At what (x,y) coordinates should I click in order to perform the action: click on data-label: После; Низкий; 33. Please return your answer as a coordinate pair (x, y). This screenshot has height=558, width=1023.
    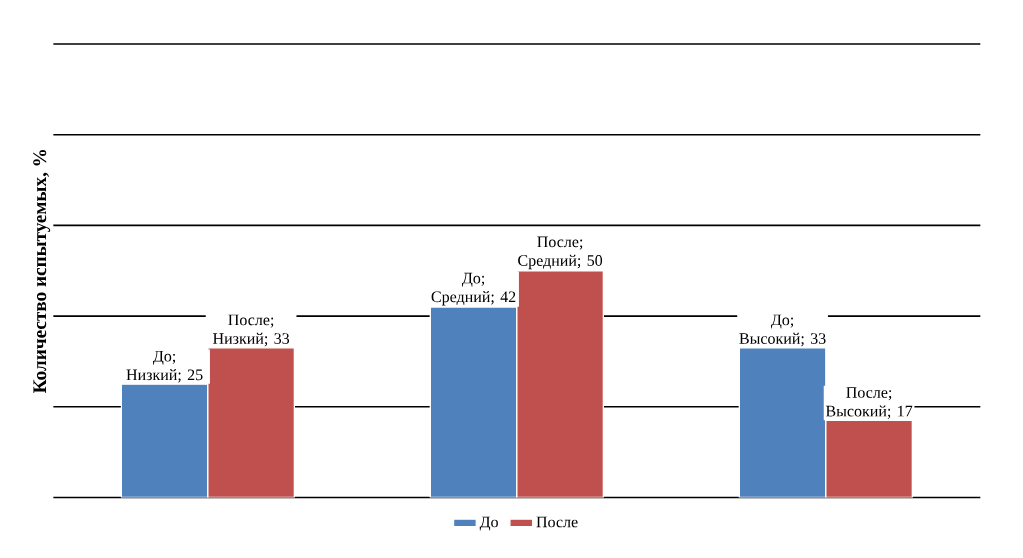
    Looking at the image, I should click on (251, 330).